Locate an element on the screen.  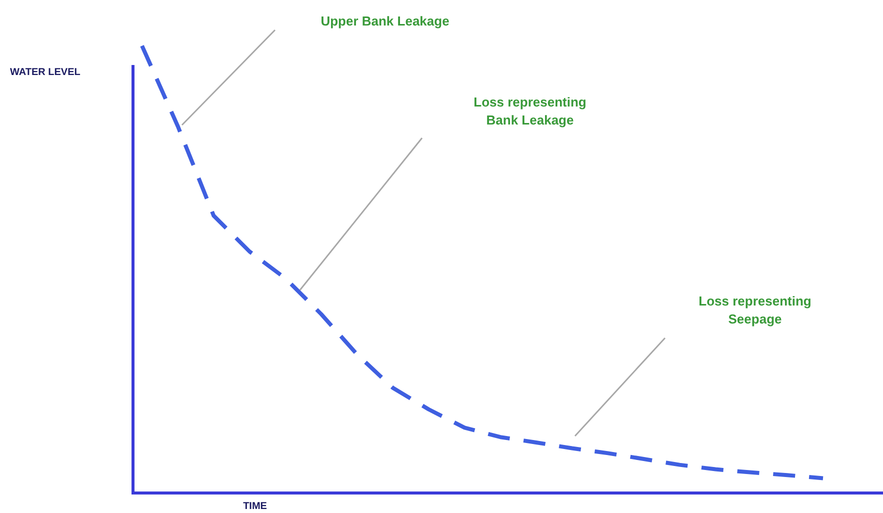
annotation: Loss representing Bank Leakage is located at coordinates (530, 111).